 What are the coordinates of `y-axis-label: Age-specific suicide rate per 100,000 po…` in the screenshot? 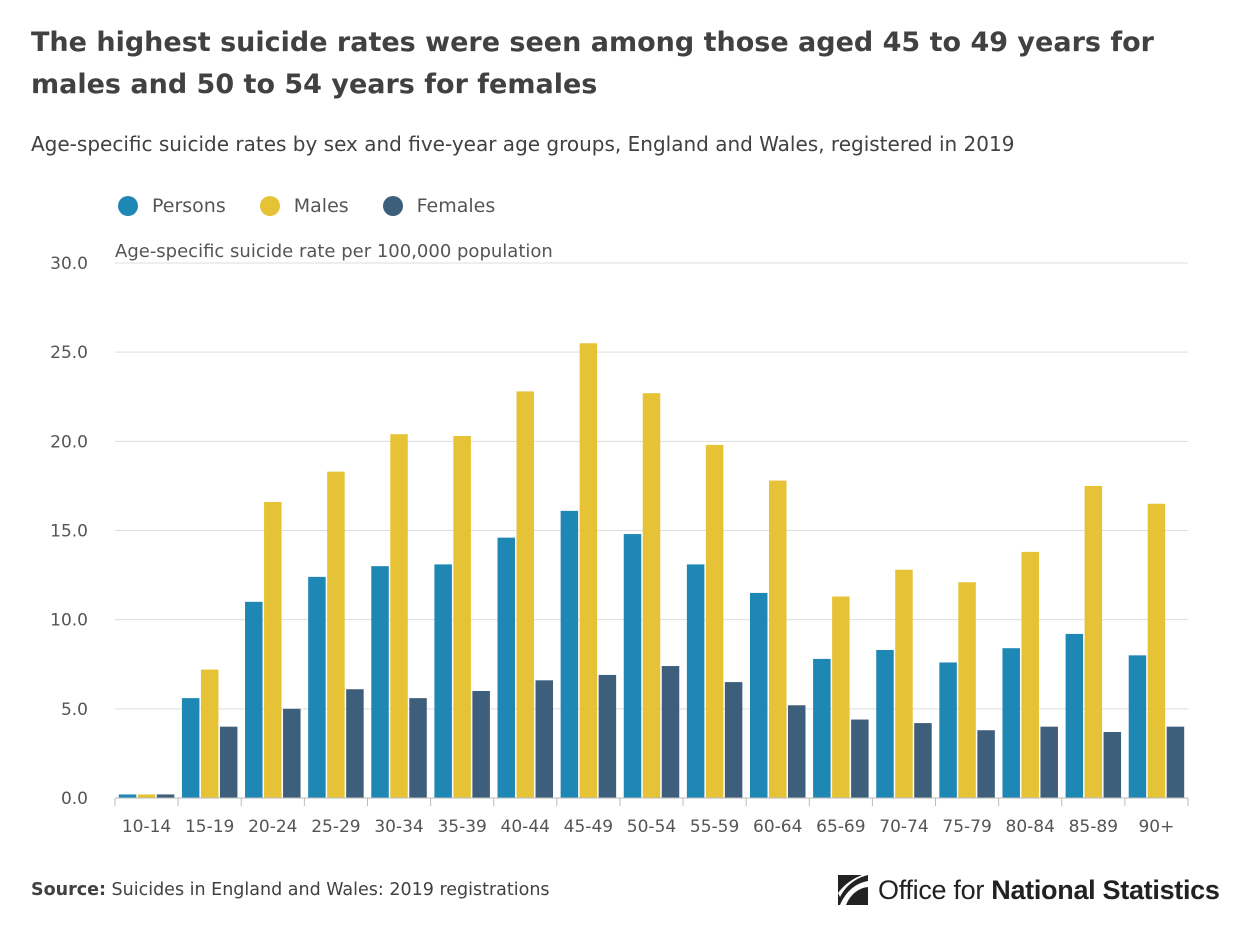 It's located at (334, 251).